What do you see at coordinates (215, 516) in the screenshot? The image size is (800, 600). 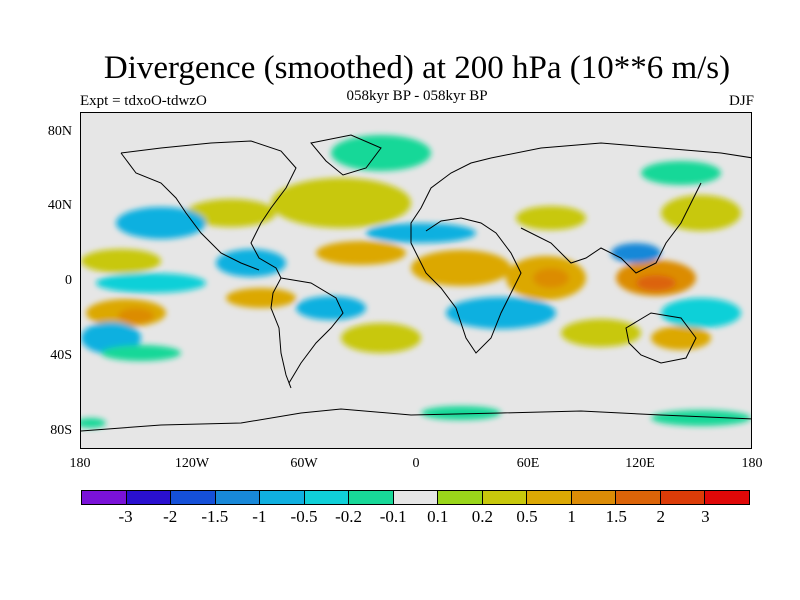 I see `color-legend-label: -1.5` at bounding box center [215, 516].